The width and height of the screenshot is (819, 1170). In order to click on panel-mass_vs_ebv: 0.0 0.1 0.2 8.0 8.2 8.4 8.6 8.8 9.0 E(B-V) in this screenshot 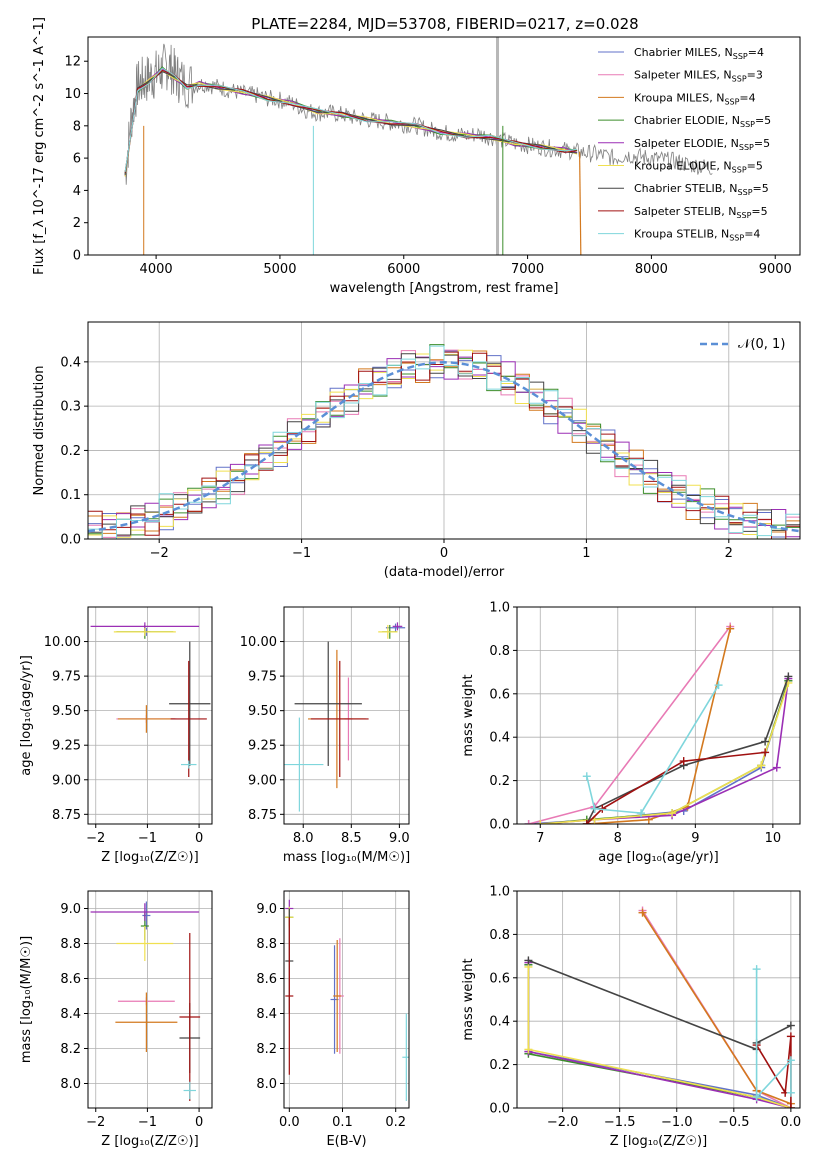, I will do `click(333, 1019)`.